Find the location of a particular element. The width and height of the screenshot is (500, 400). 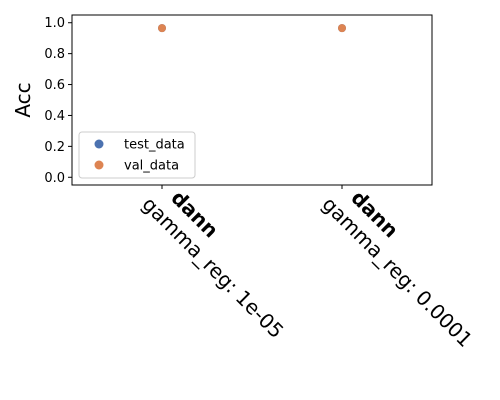

y-axis-label: Acc is located at coordinates (23, 99).